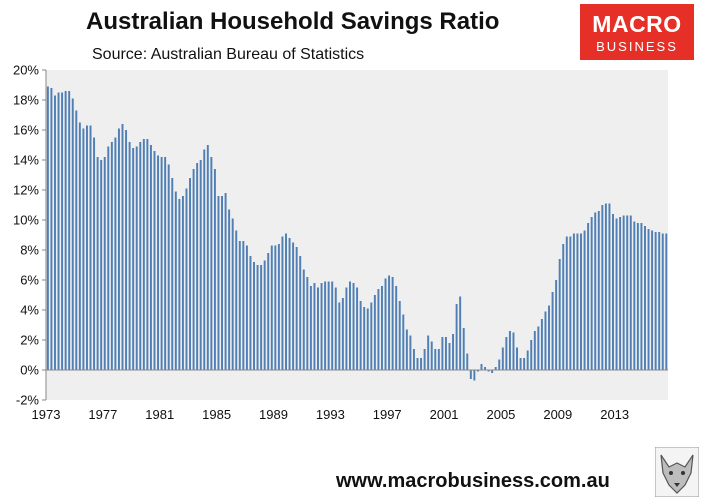 This screenshot has width=707, height=504. What do you see at coordinates (473, 481) in the screenshot?
I see `website-url: www.macrobusiness.com.au` at bounding box center [473, 481].